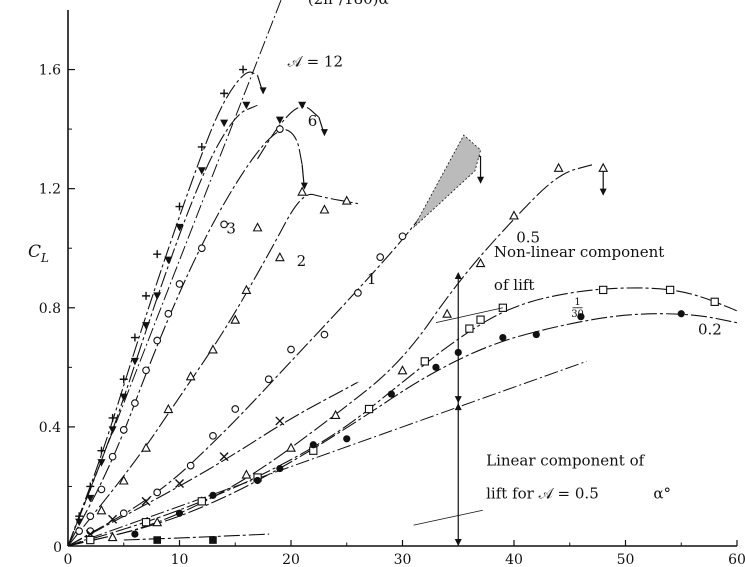  I want to click on series-curve-group, so click(213, 464).